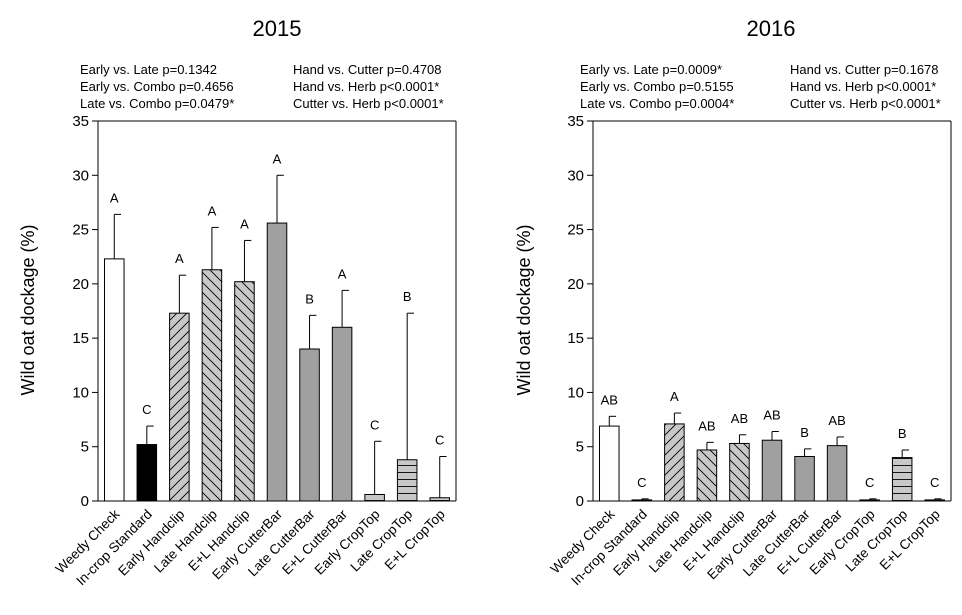  Describe the element at coordinates (651, 69) in the screenshot. I see `comparison-early-late: Early vs. Late p=0.0009*` at that location.